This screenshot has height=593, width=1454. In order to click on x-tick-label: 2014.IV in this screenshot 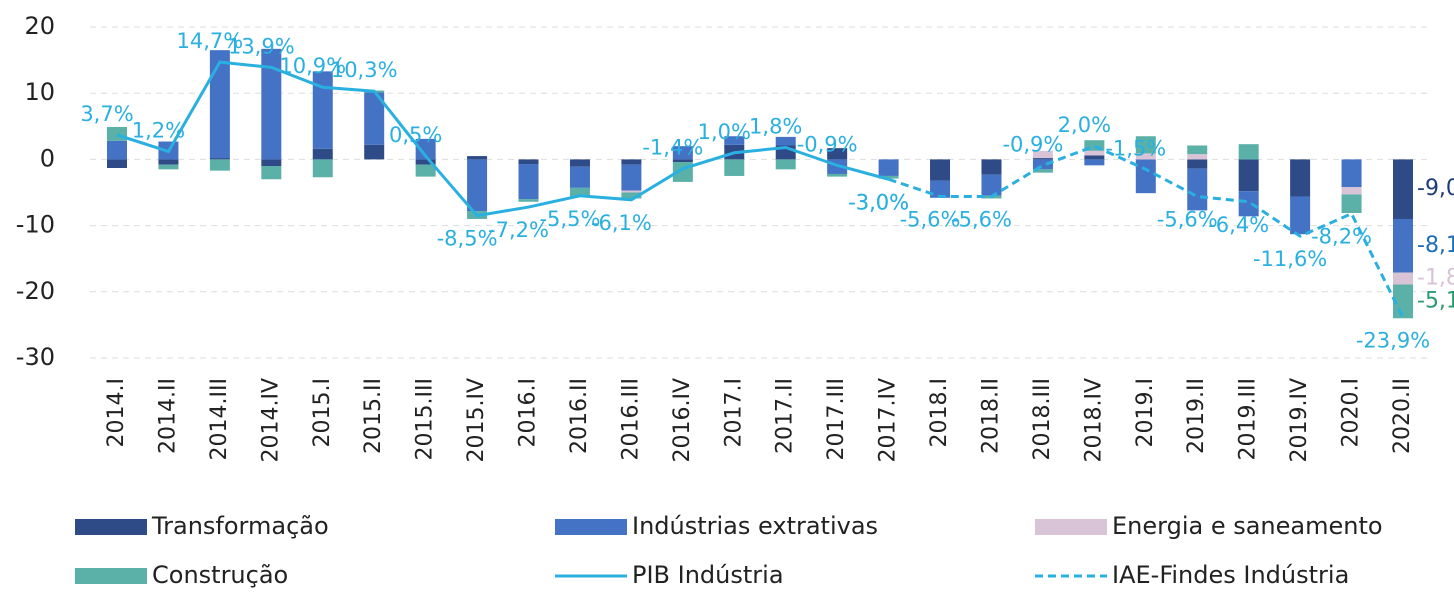, I will do `click(270, 420)`.